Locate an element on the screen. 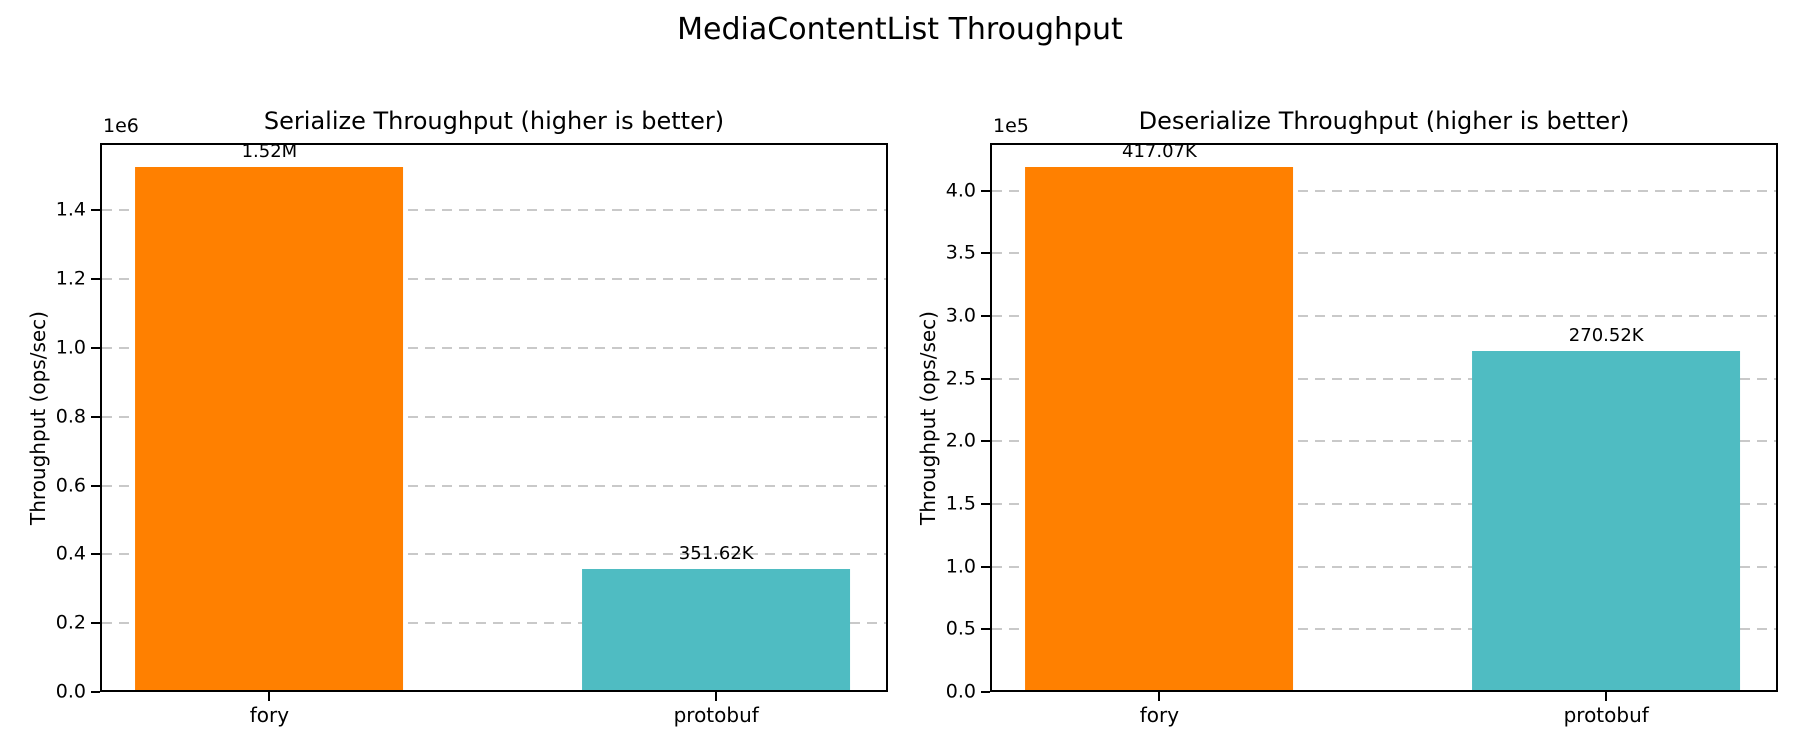  y-tick-label: 2.0 is located at coordinates (960, 440).